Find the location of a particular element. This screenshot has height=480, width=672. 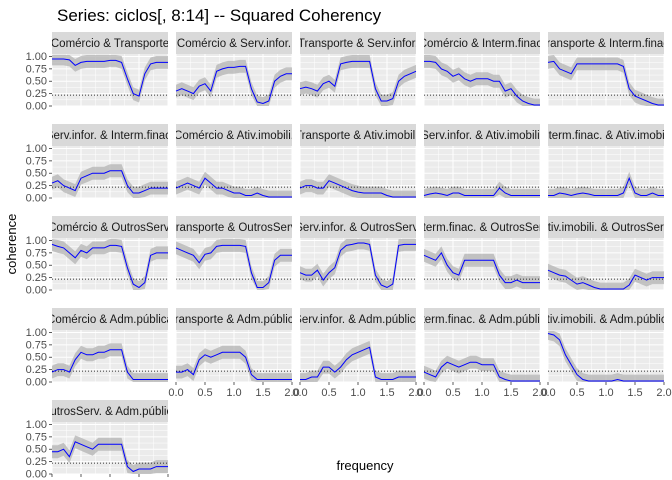

facet-panel: Serv.infor. & OutrosServ. is located at coordinates (358, 253).